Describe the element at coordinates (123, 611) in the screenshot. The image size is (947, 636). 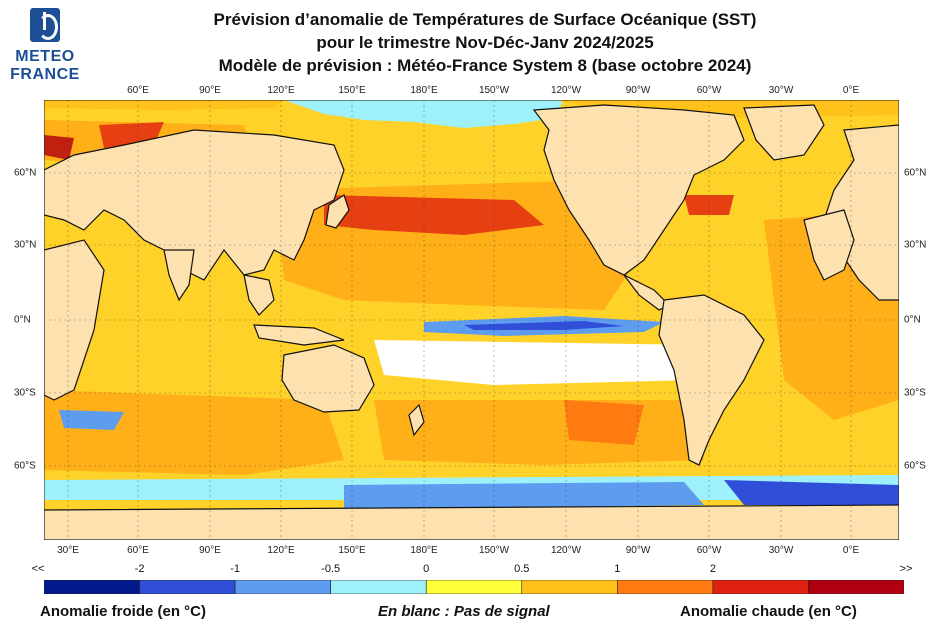
I see `legend-cold-label: Anomalie froide (en °C)` at that location.